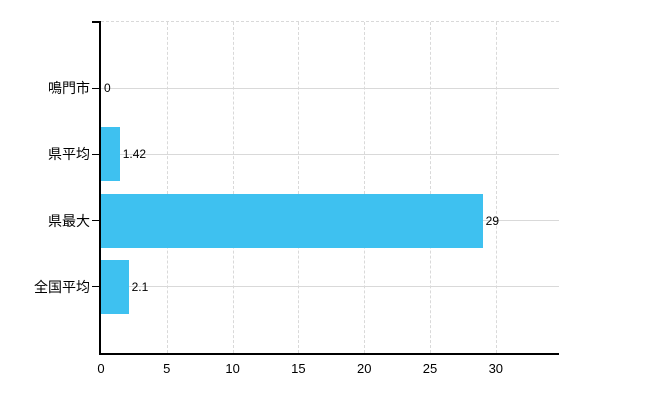 The image size is (650, 400). What do you see at coordinates (430, 368) in the screenshot?
I see `x-axis-tick-label: 25` at bounding box center [430, 368].